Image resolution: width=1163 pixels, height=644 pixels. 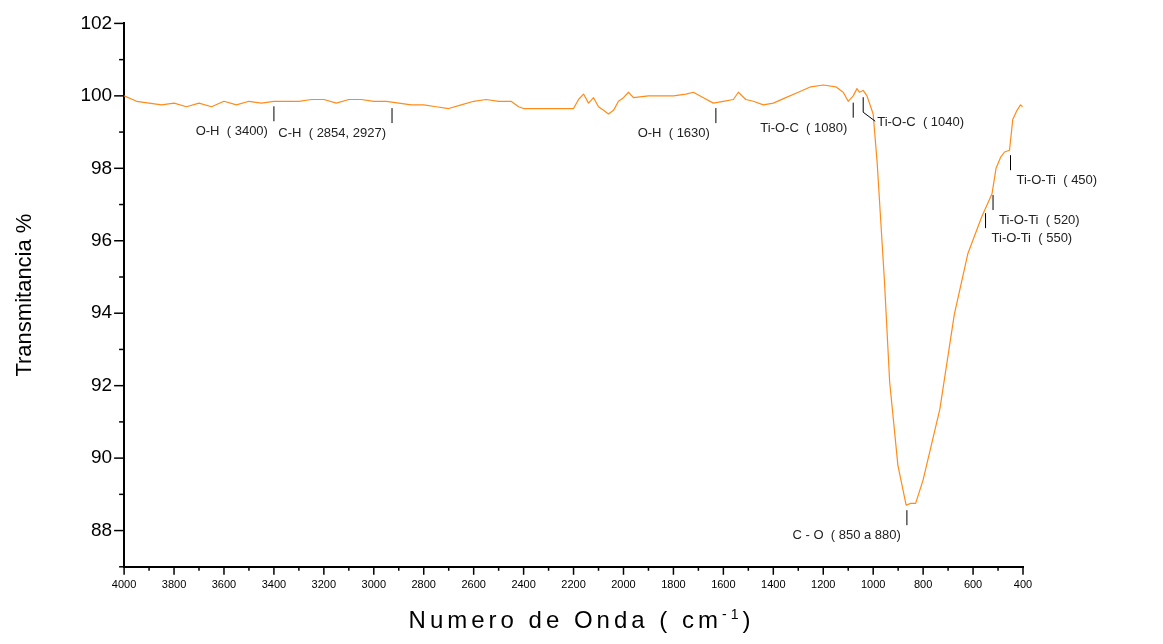 What do you see at coordinates (374, 584) in the screenshot?
I see `x-tick-label: 3000` at bounding box center [374, 584].